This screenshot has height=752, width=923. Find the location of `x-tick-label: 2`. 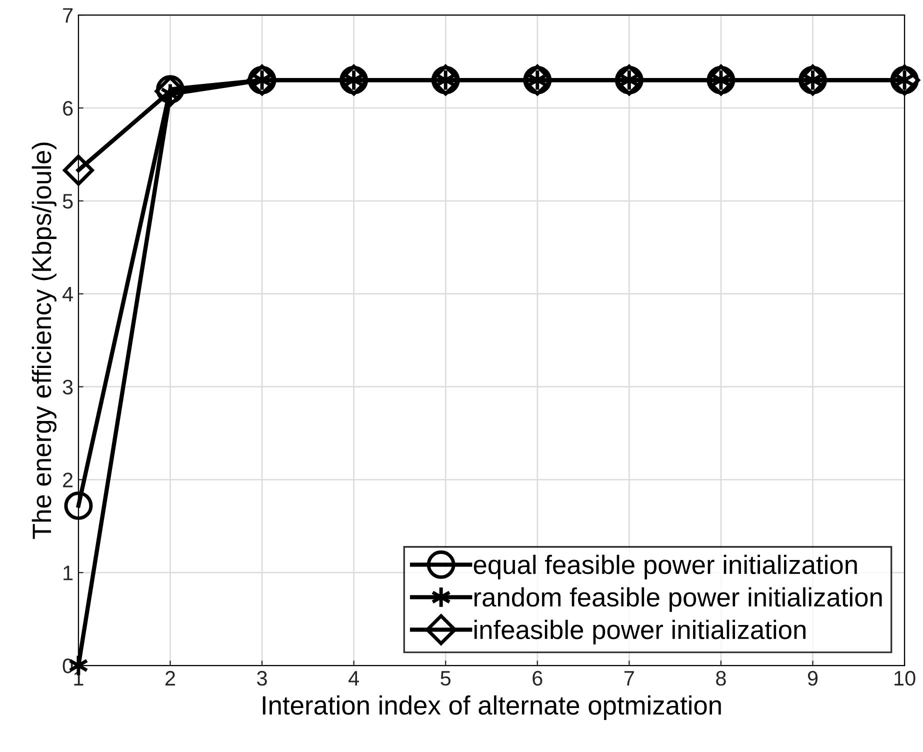

x-tick-label: 2 is located at coordinates (170, 678).